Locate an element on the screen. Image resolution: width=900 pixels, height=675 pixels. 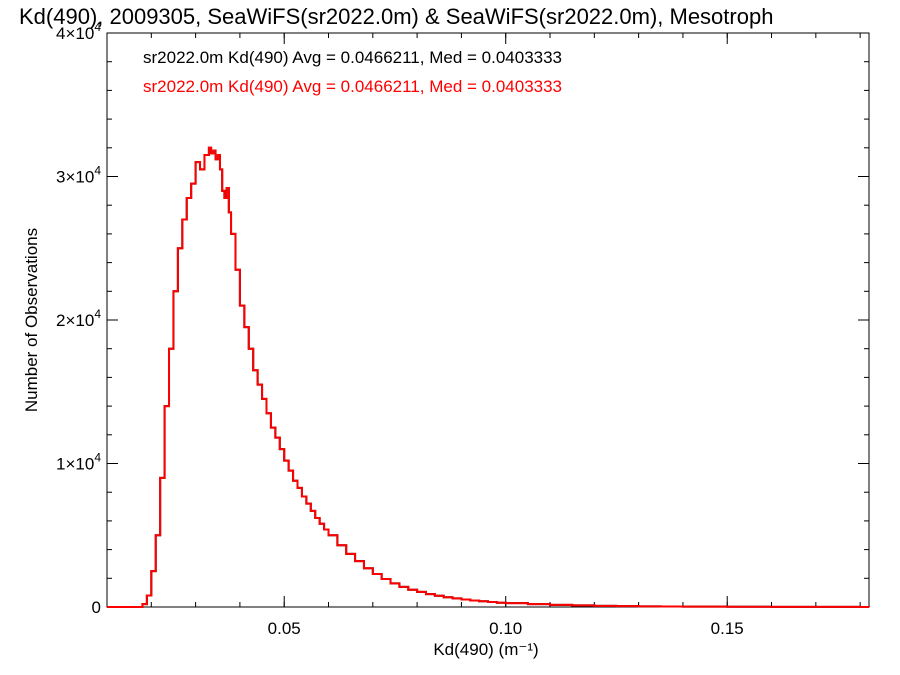
x-tick-label: 0.15 is located at coordinates (727, 628).